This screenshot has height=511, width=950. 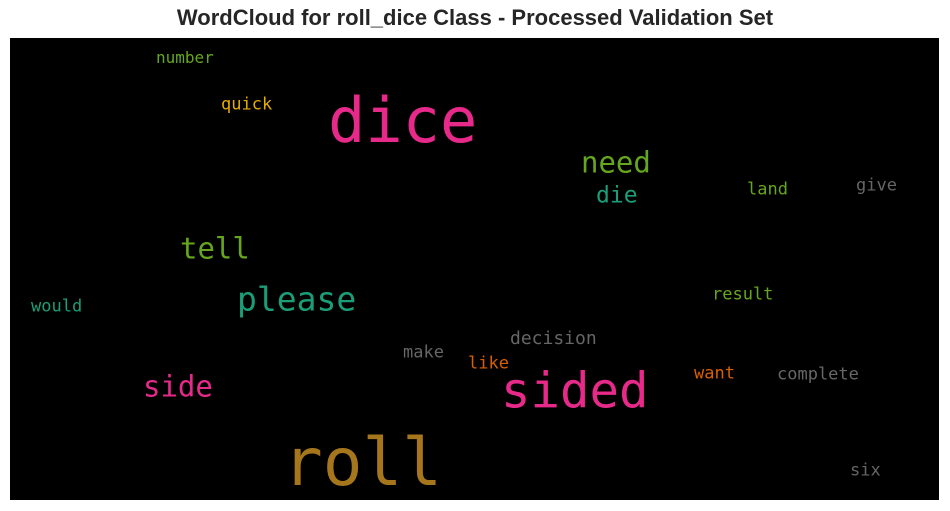 What do you see at coordinates (488, 363) in the screenshot?
I see `word-like: like` at bounding box center [488, 363].